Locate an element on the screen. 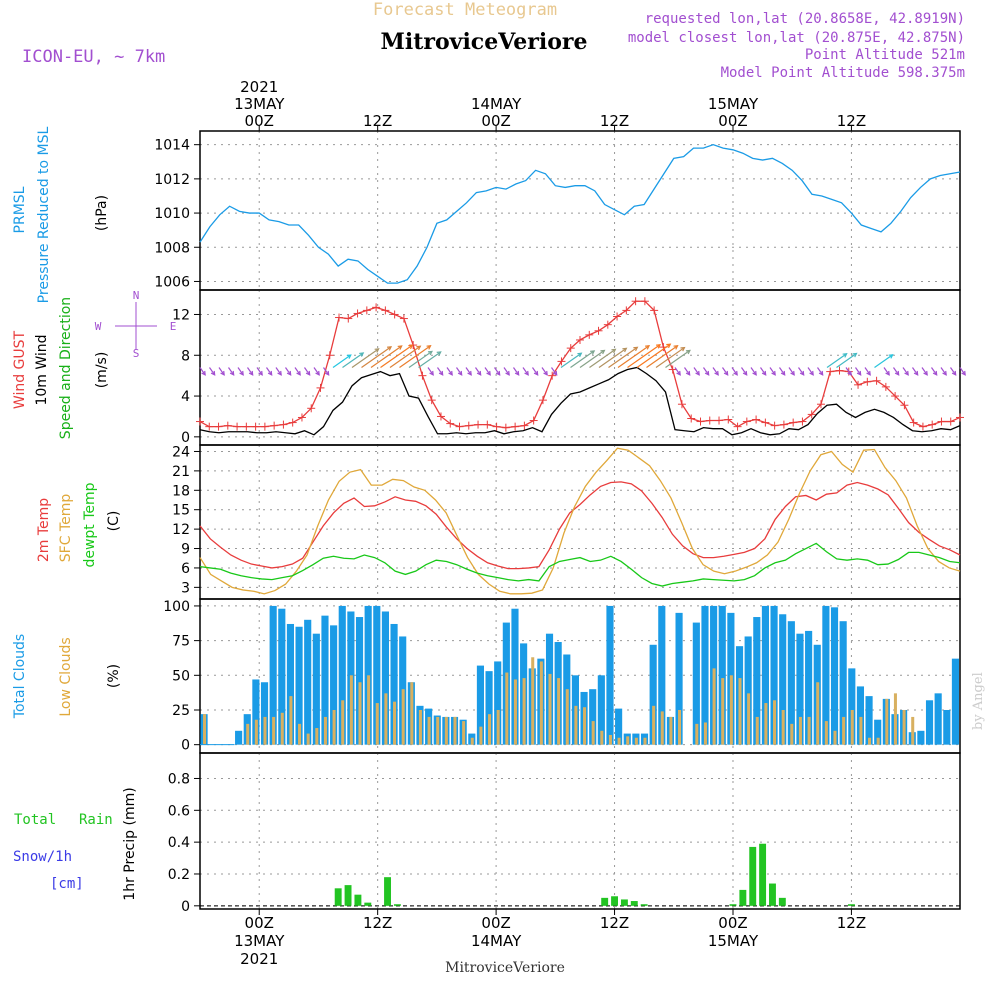 This screenshot has height=1000, width=1000. y-tick-label: 1010 is located at coordinates (172, 214).